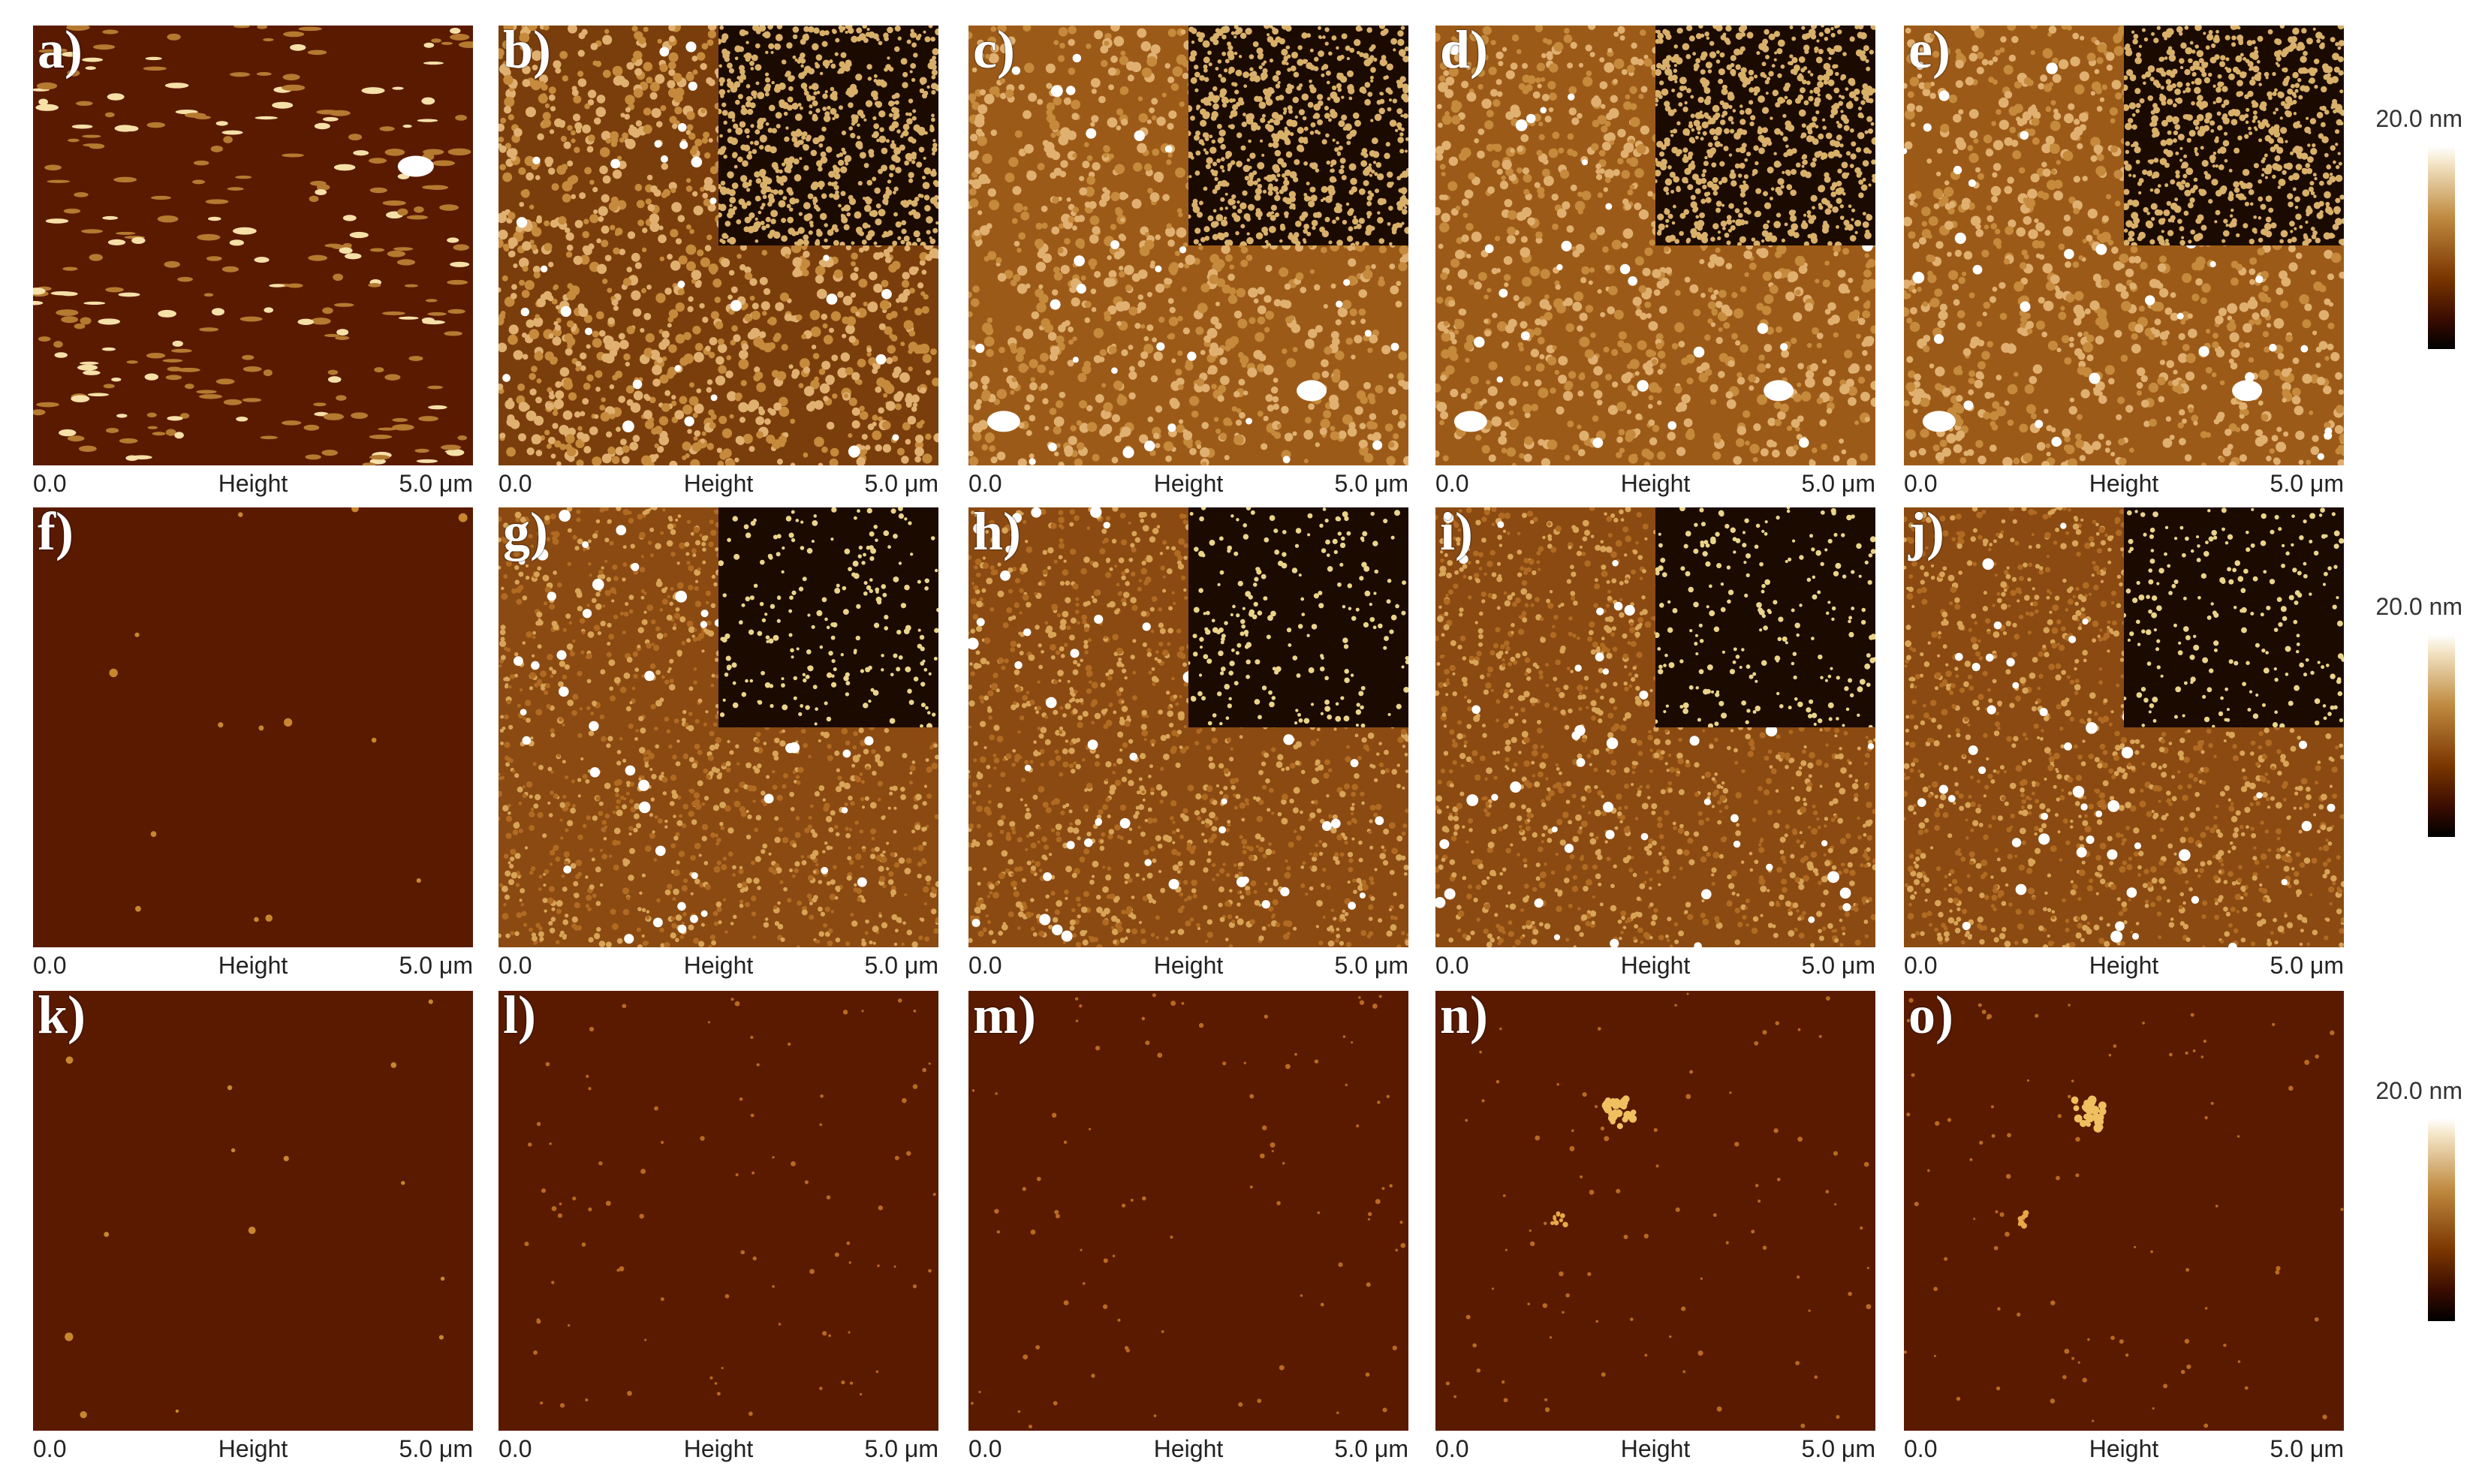 The image size is (2482, 1484). I want to click on panel-label: j), so click(1926, 534).